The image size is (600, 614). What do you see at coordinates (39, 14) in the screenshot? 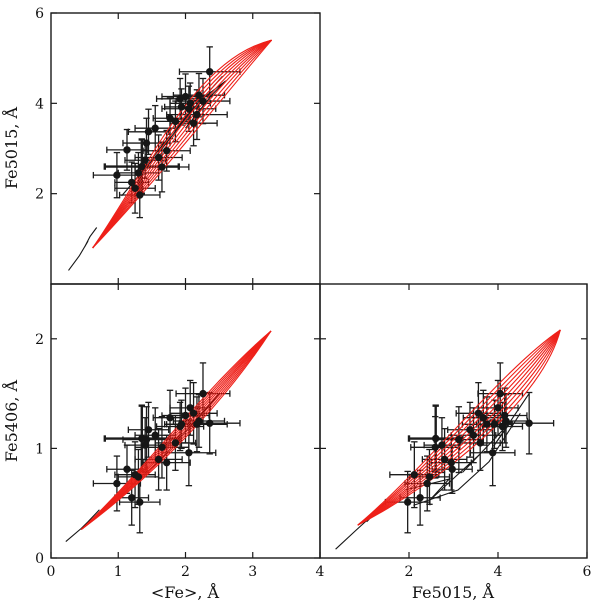
I see `y-tick-label: 6` at bounding box center [39, 14].